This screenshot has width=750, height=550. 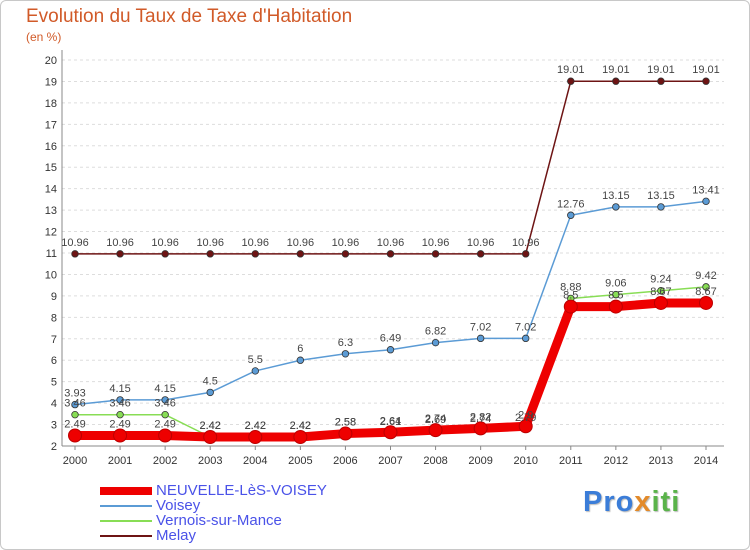 What do you see at coordinates (480, 461) in the screenshot?
I see `x-tick-label: 2009` at bounding box center [480, 461].